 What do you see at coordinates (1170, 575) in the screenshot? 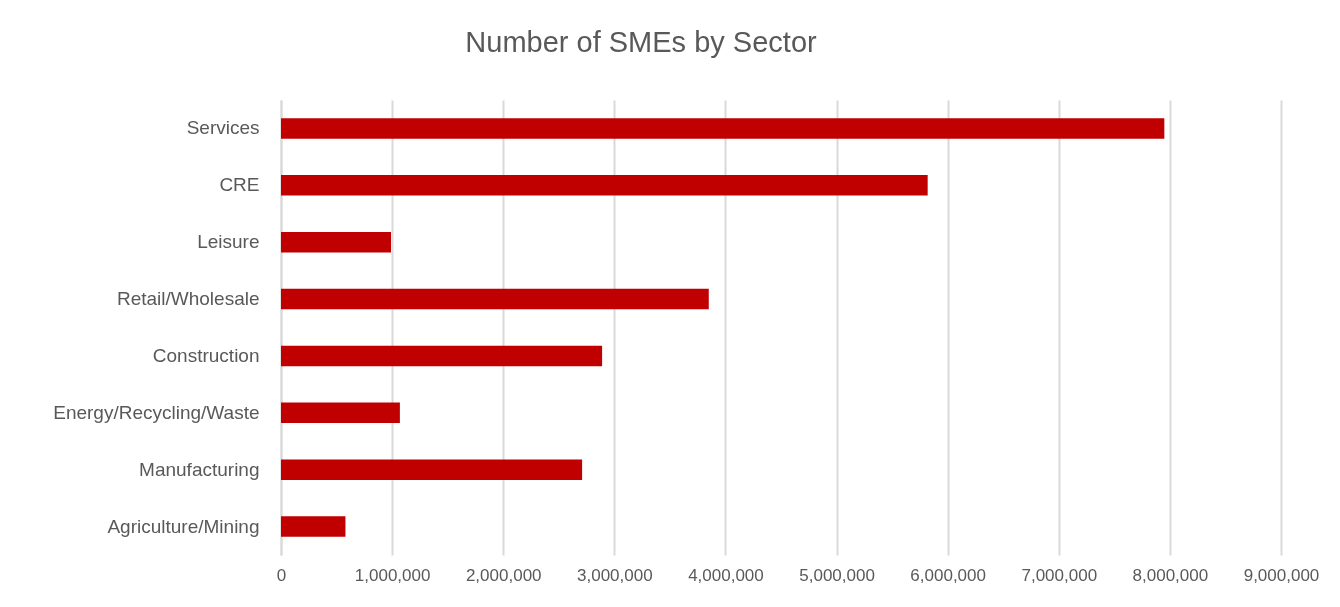
I see `x-tick-label: 8,000,000` at bounding box center [1170, 575].